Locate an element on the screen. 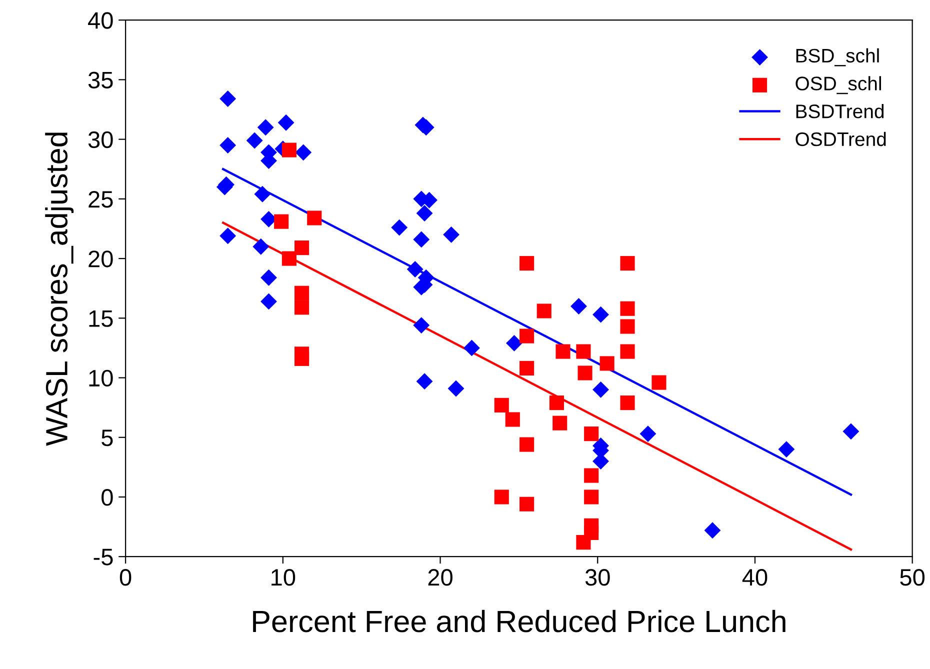 Image resolution: width=930 pixels, height=669 pixels. legend-label: OSD_schl is located at coordinates (838, 85).